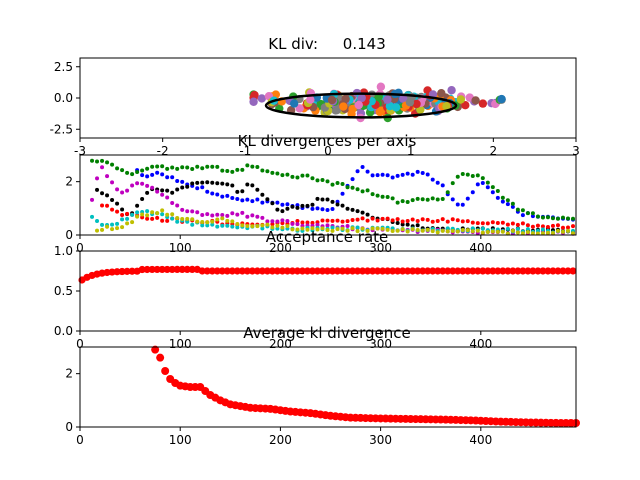 The image size is (640, 480). What do you see at coordinates (411, 151) in the screenshot?
I see `xtick-label: 1` at bounding box center [411, 151].